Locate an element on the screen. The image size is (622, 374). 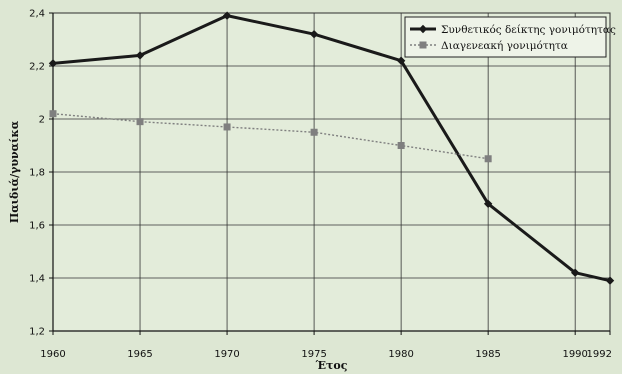
legend-label: Συνθετικός δείκτης γονιμότητας is located at coordinates (528, 29).